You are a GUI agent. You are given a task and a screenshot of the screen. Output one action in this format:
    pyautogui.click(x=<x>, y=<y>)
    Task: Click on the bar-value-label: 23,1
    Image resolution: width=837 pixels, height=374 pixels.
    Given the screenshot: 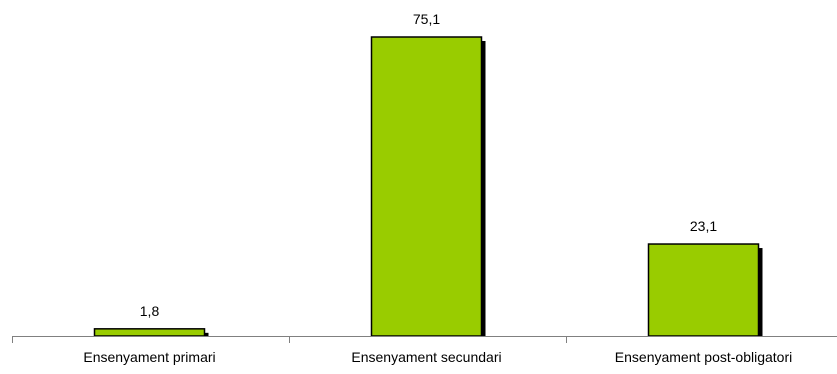 What is the action you would take?
    pyautogui.click(x=703, y=226)
    